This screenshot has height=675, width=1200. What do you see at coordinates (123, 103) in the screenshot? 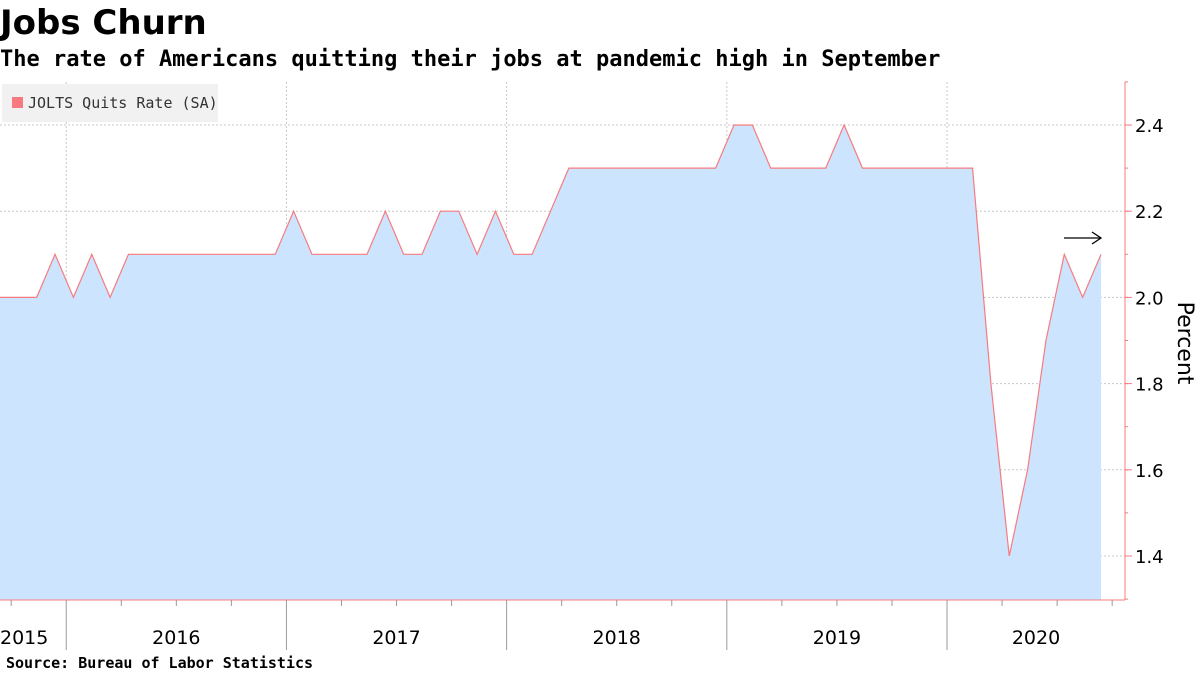
I see `legend-label: JOLTS Quits Rate (SA)` at bounding box center [123, 103].